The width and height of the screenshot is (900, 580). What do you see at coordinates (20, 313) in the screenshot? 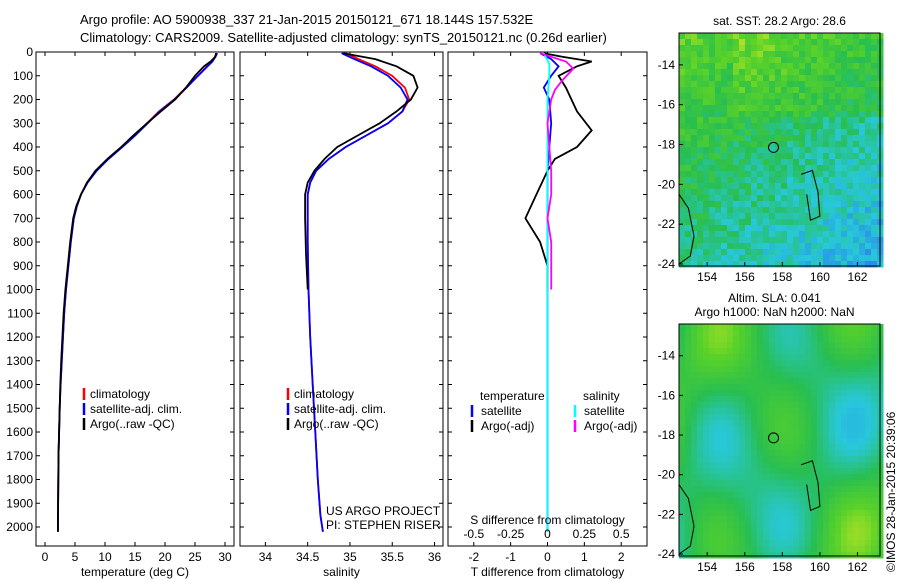
I see `y-tick-label: 1100` at bounding box center [20, 313].